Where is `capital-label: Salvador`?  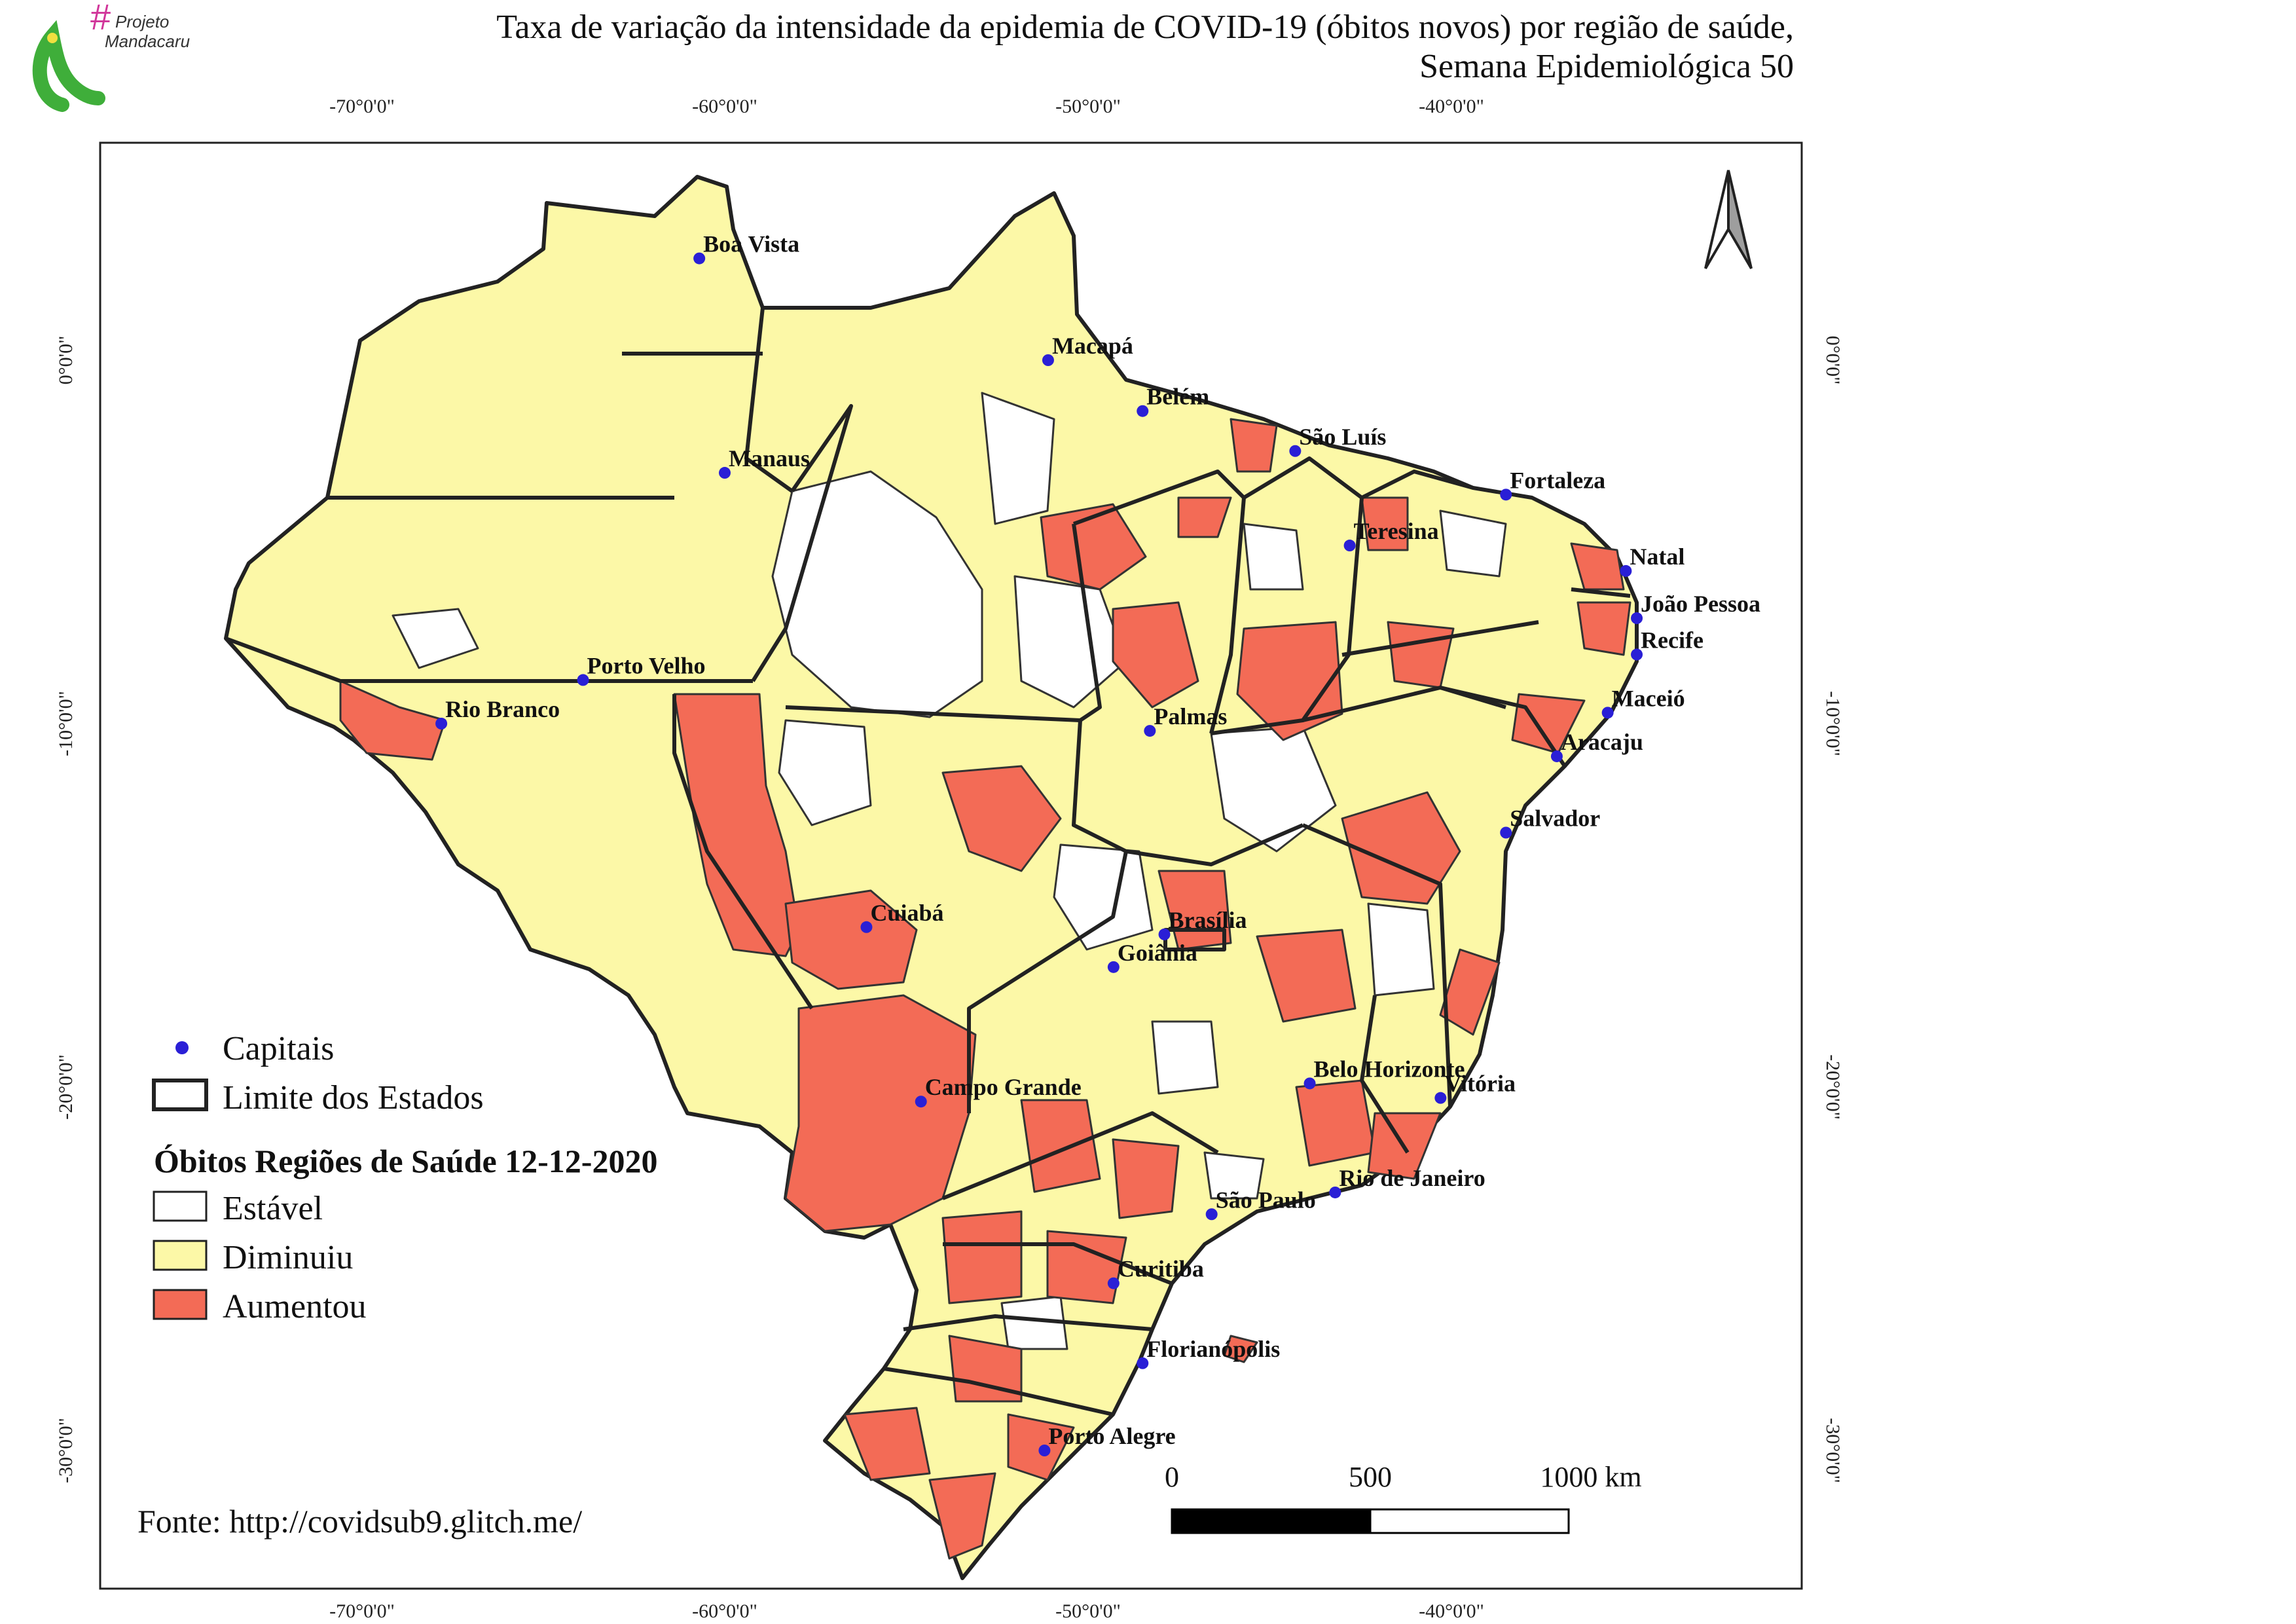
capital-label: Salvador is located at coordinates (1555, 818).